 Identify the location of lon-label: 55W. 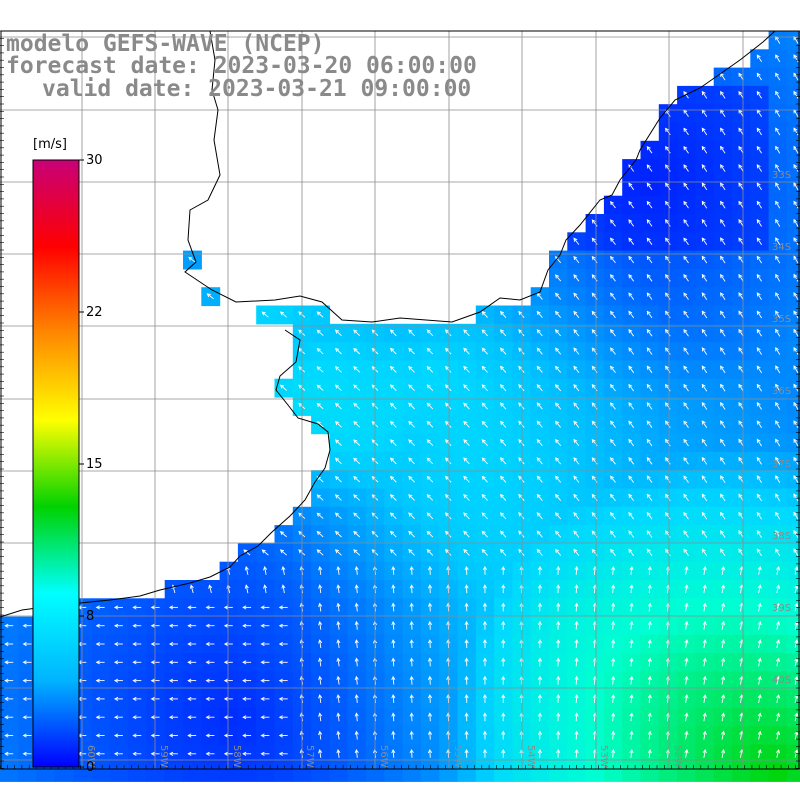
(457, 756).